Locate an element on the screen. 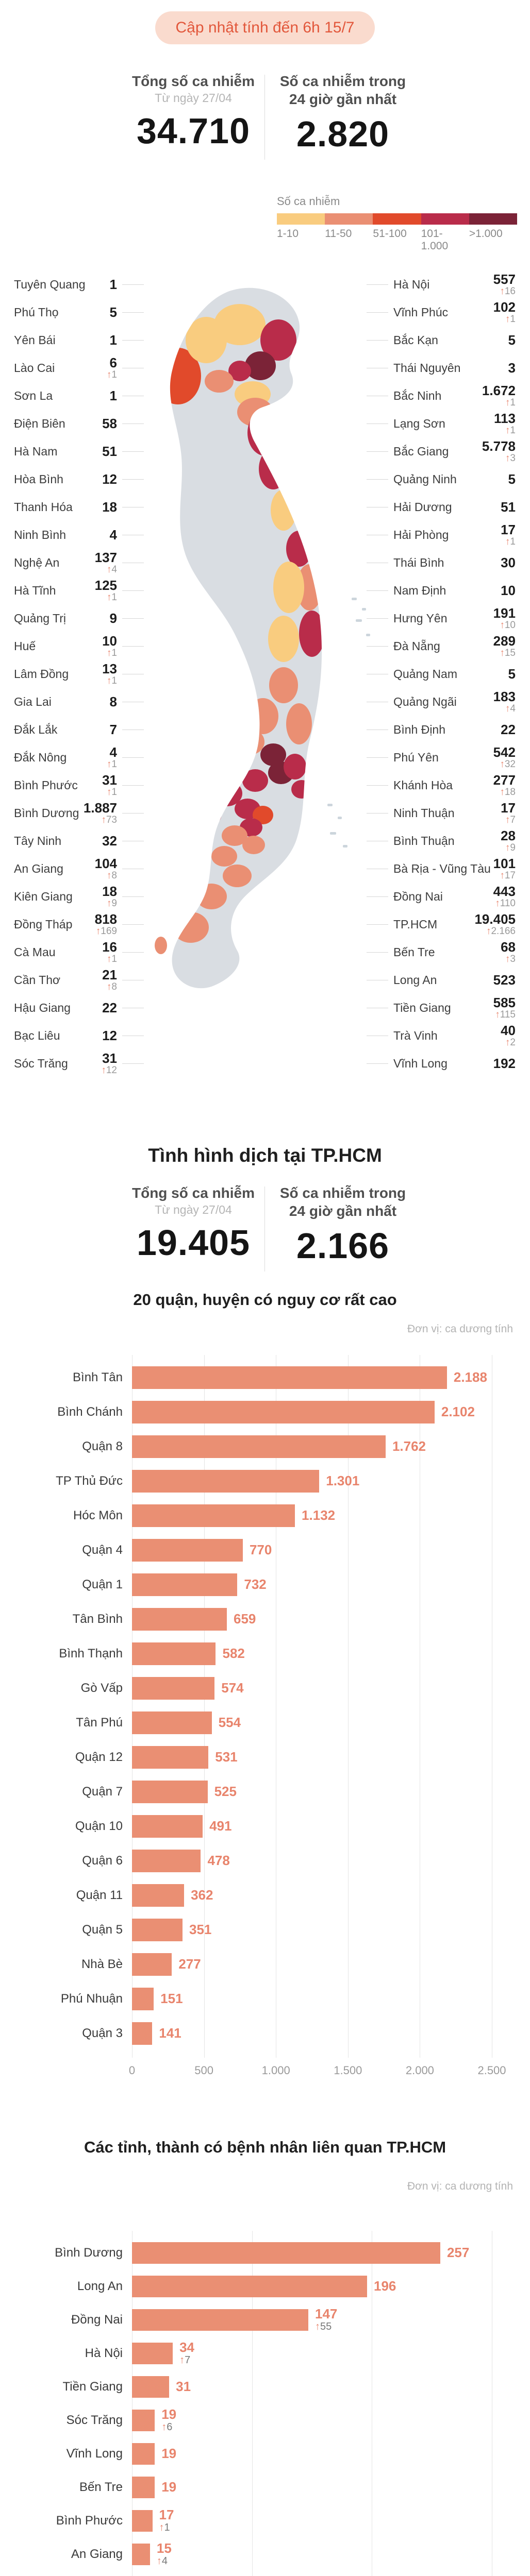 The image size is (530, 2576). province-count-value: 10 is located at coordinates (508, 590).